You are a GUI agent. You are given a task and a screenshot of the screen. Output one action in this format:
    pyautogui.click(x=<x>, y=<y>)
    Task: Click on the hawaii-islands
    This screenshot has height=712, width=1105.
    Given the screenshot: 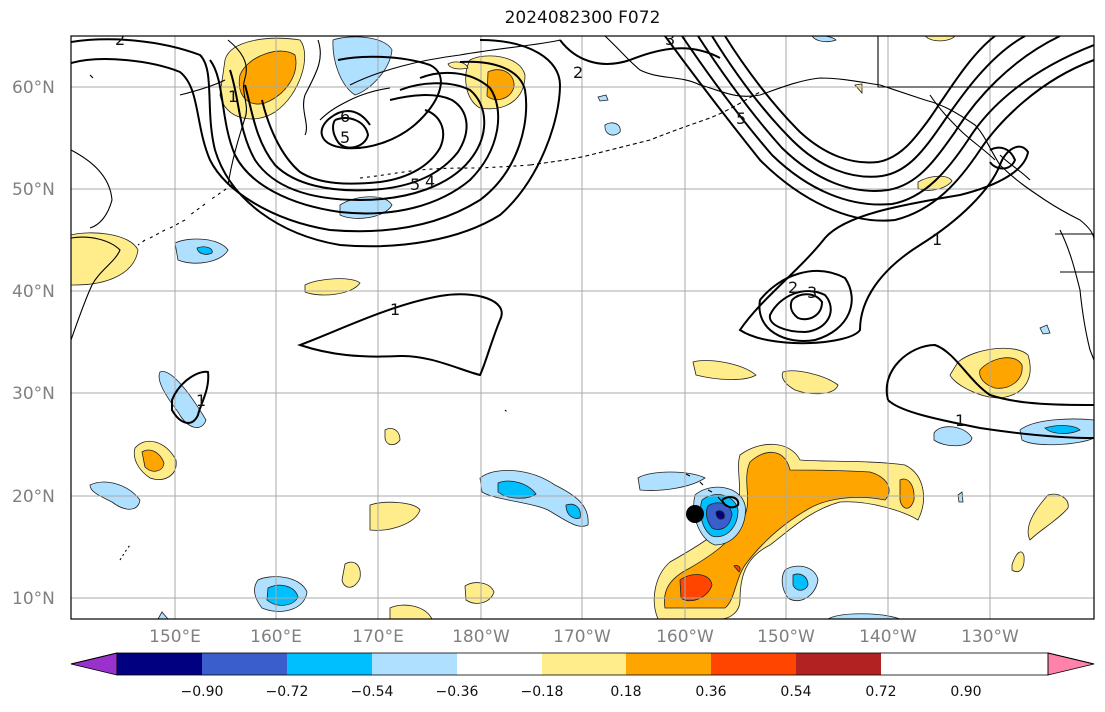 What is the action you would take?
    pyautogui.click(x=705, y=489)
    